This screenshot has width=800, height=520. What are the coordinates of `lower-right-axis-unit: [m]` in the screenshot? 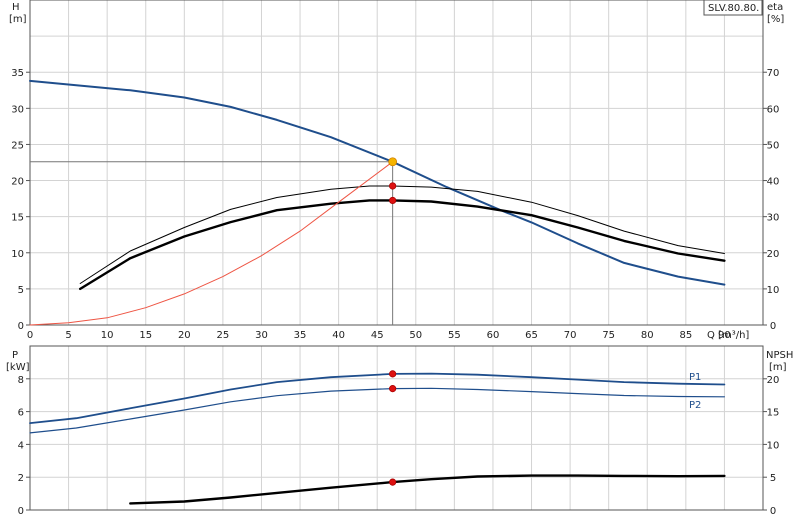 It's located at (778, 367).